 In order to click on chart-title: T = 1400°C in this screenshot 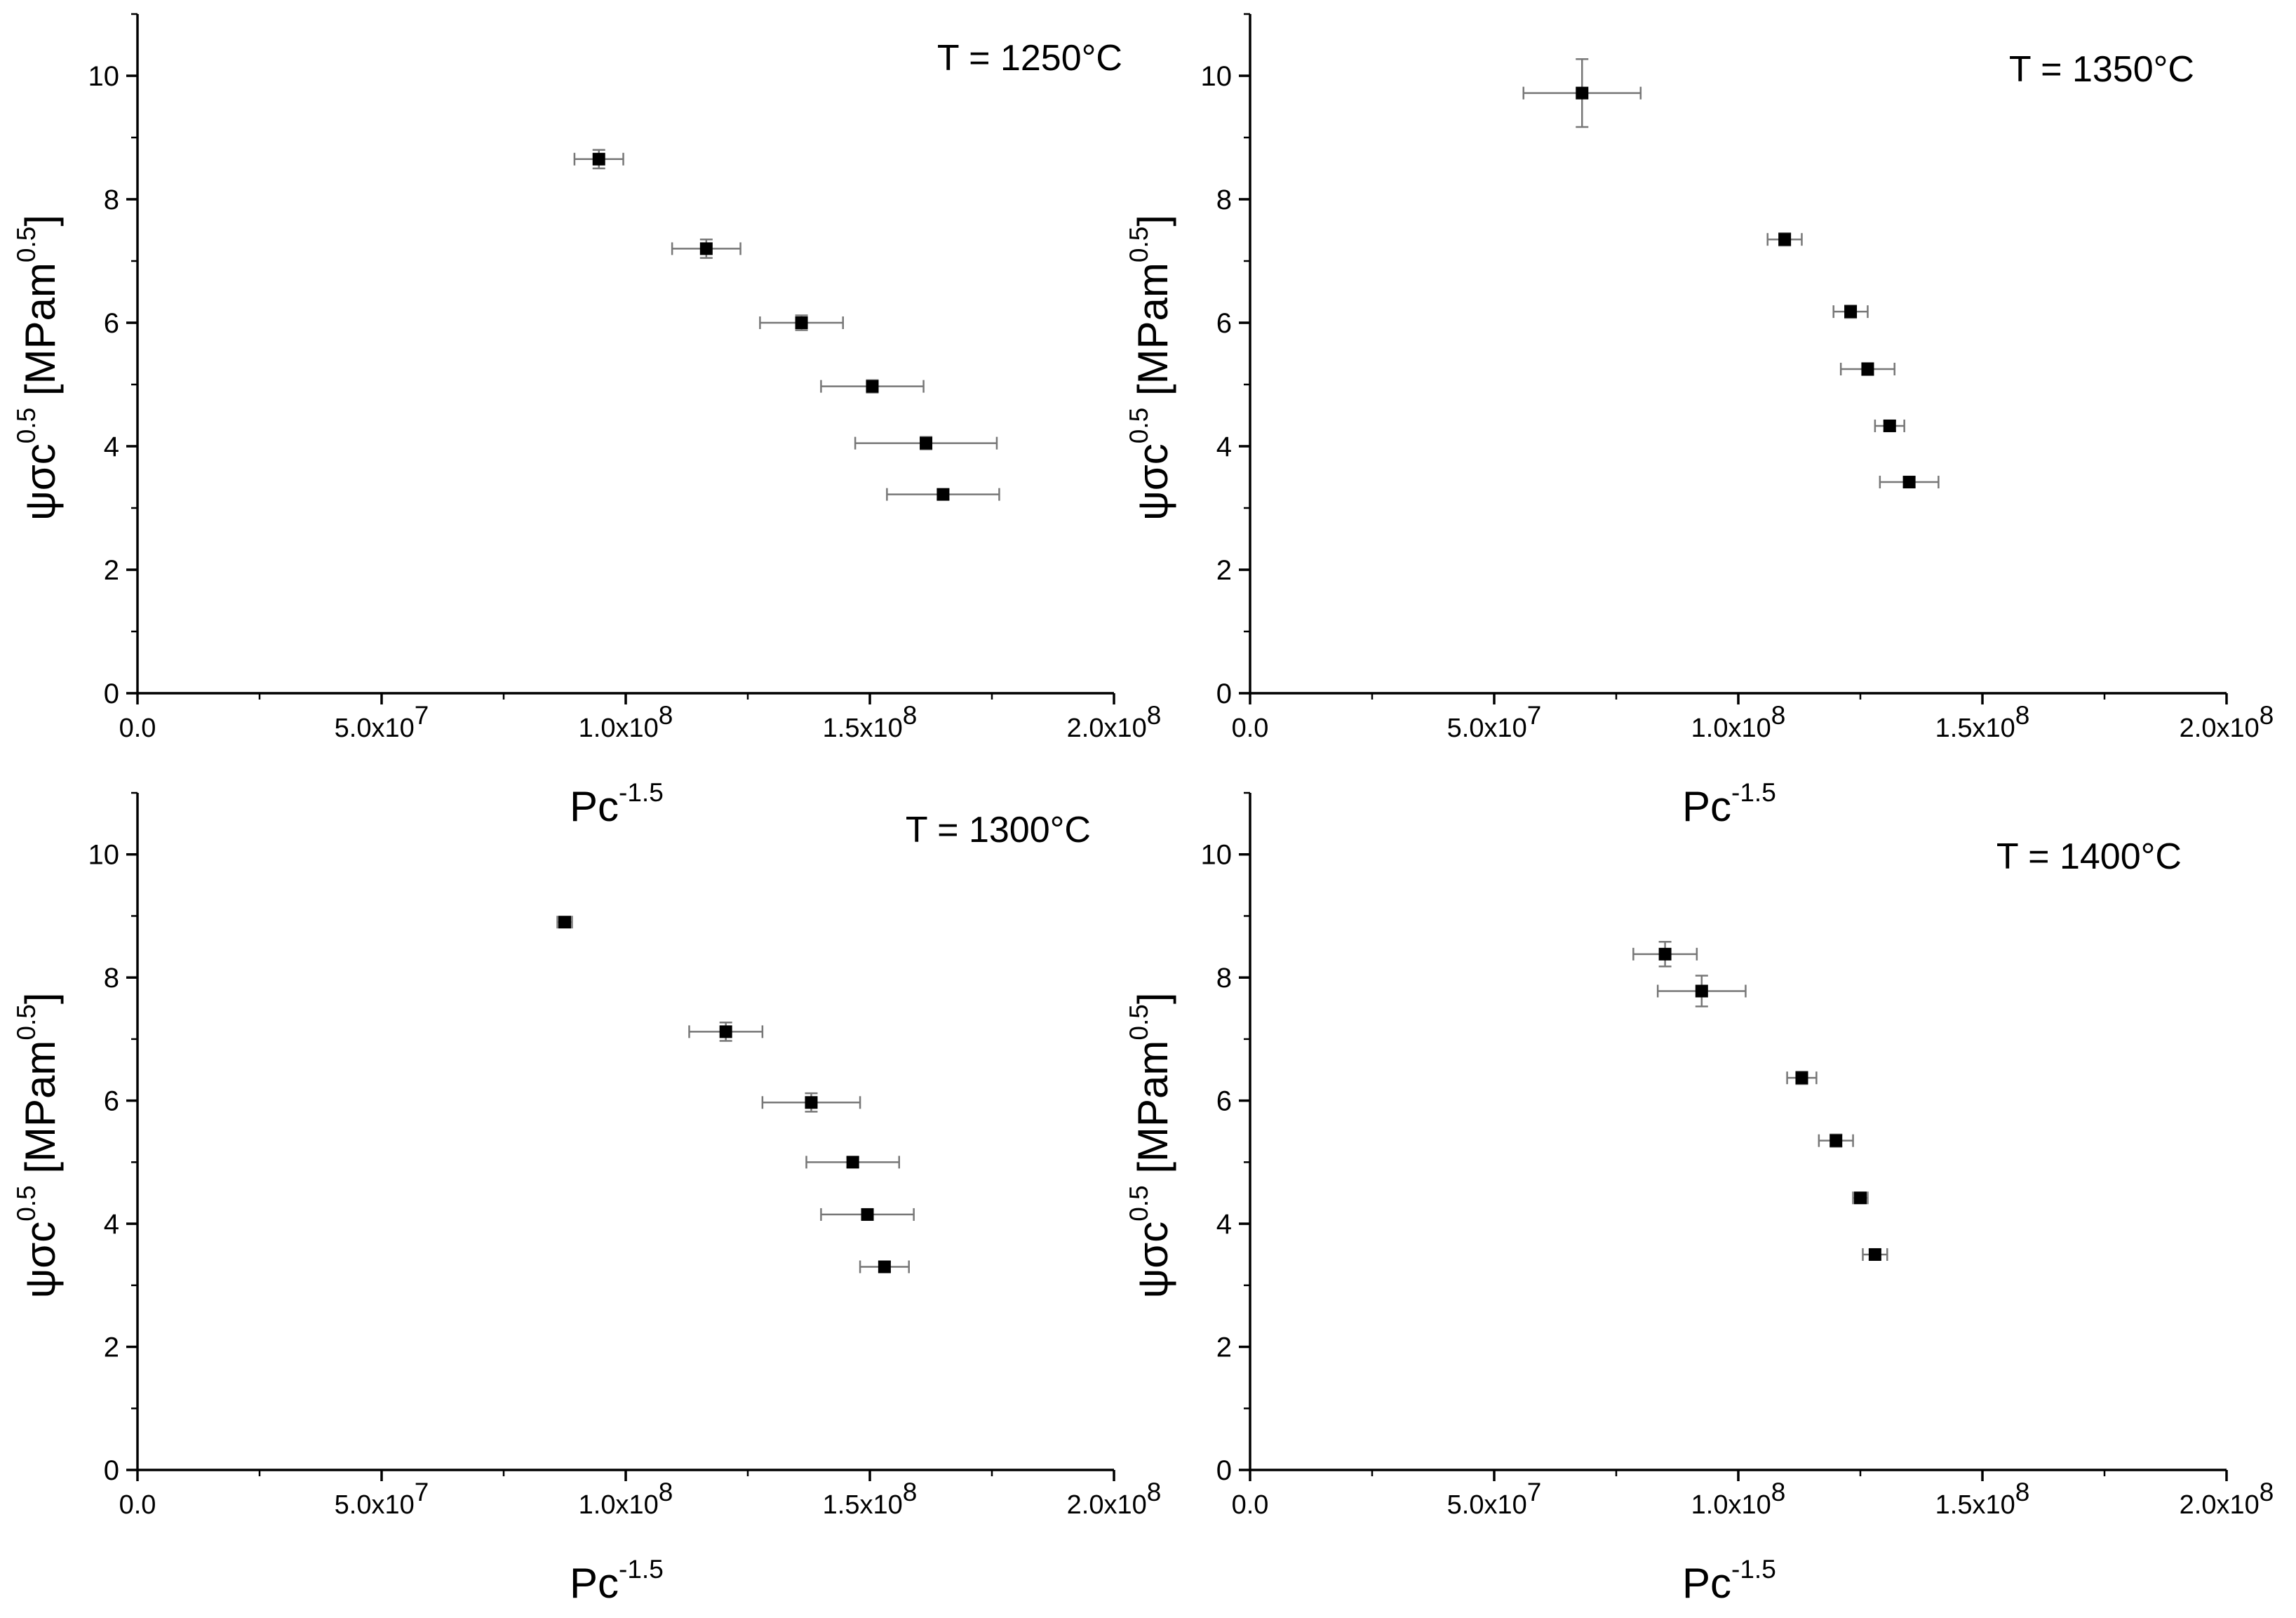, I will do `click(2089, 857)`.